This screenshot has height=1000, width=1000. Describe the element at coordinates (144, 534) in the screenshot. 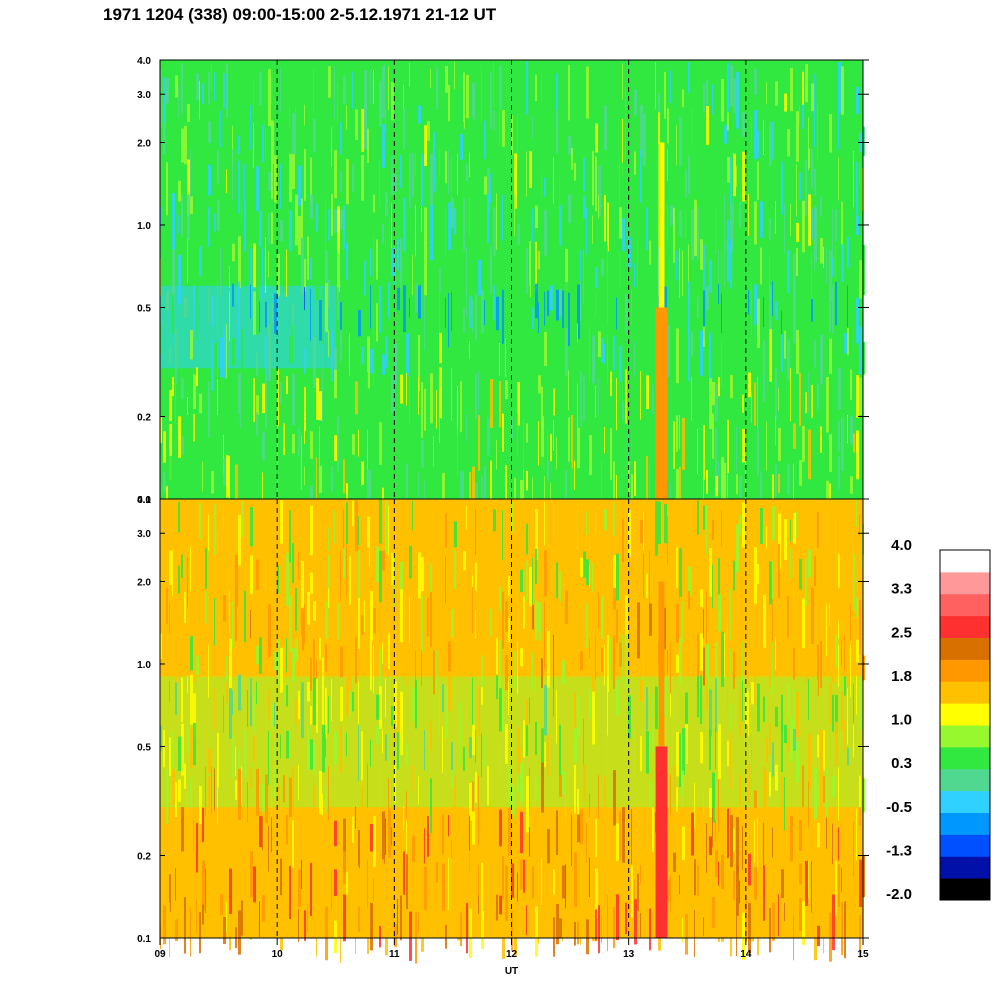

I see `y-tick-label: 3.0` at that location.